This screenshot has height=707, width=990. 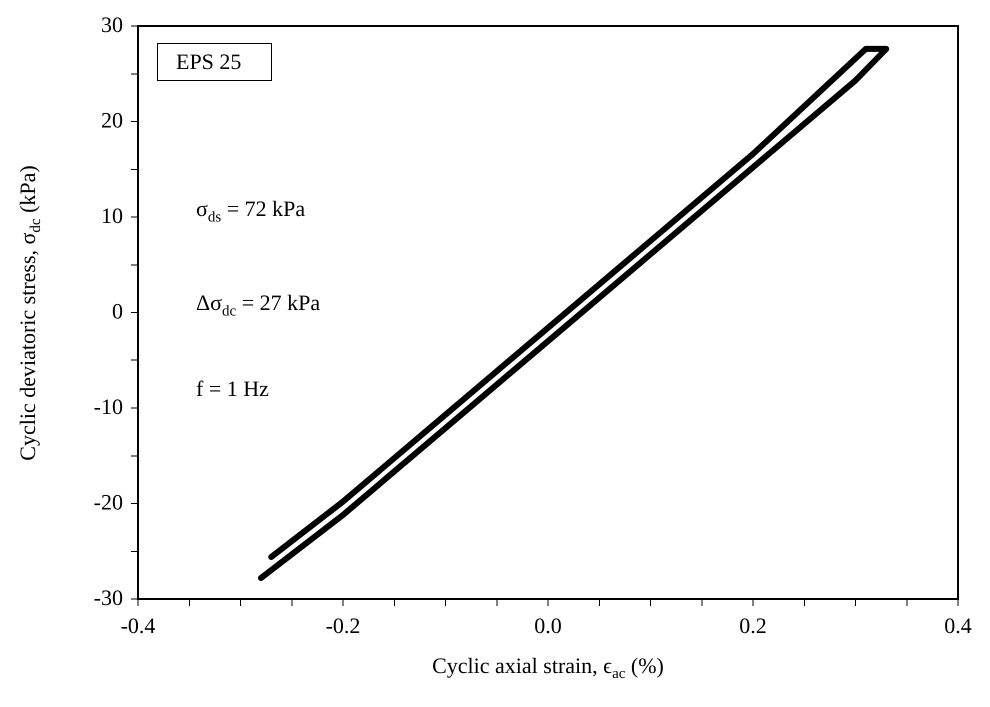 I want to click on y-tick-label: -20, so click(x=108, y=501).